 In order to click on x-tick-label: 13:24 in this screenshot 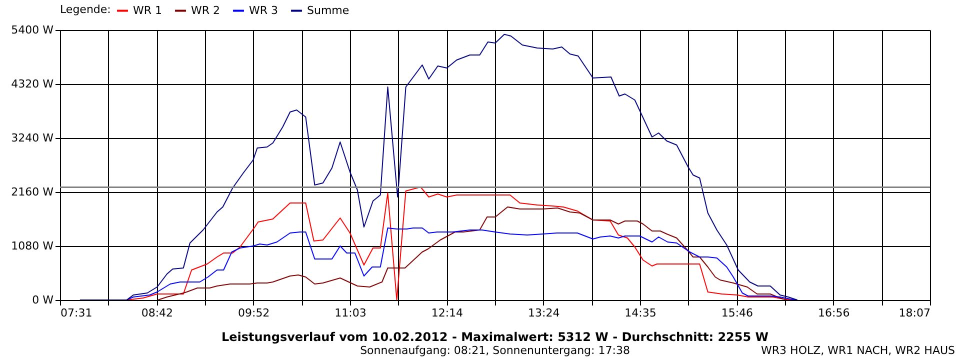, I will do `click(544, 313)`.